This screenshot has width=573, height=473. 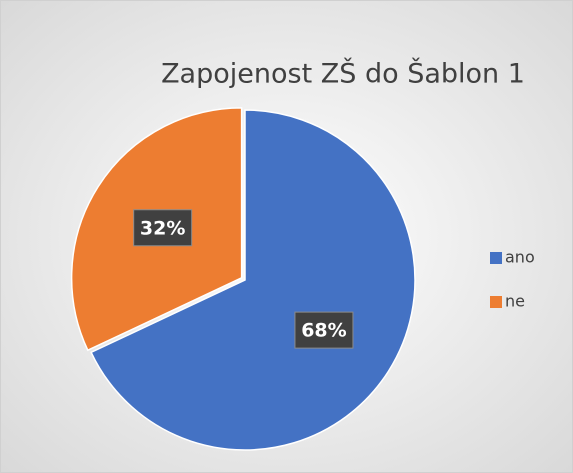 What do you see at coordinates (520, 257) in the screenshot?
I see `legend-label: ano` at bounding box center [520, 257].